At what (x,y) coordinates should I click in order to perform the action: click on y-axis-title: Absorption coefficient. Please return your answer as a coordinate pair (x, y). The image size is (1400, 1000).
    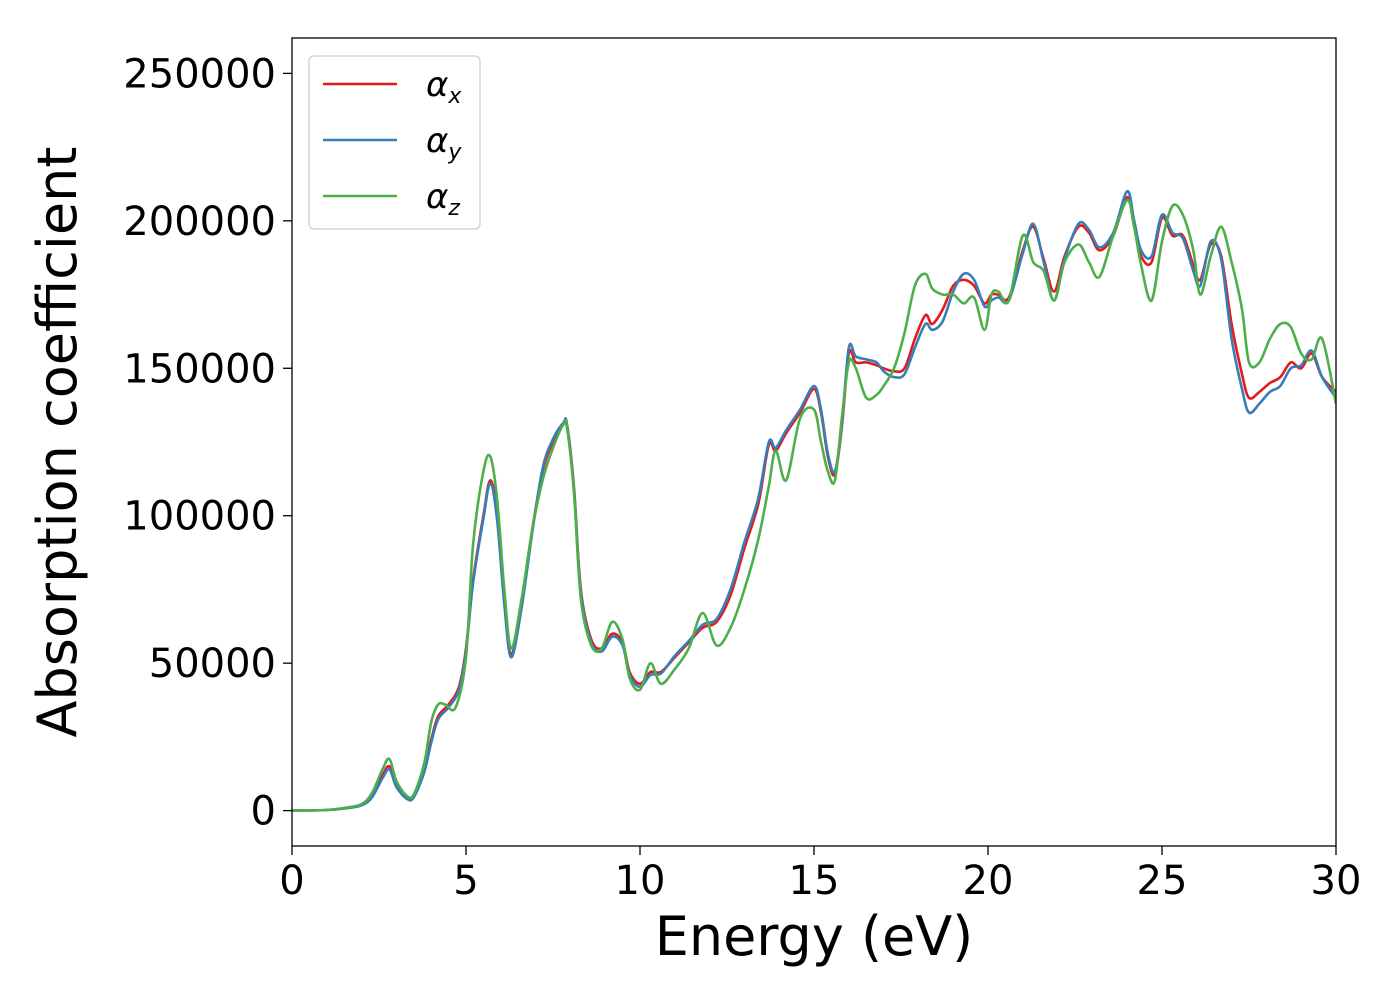
    Looking at the image, I should click on (57, 442).